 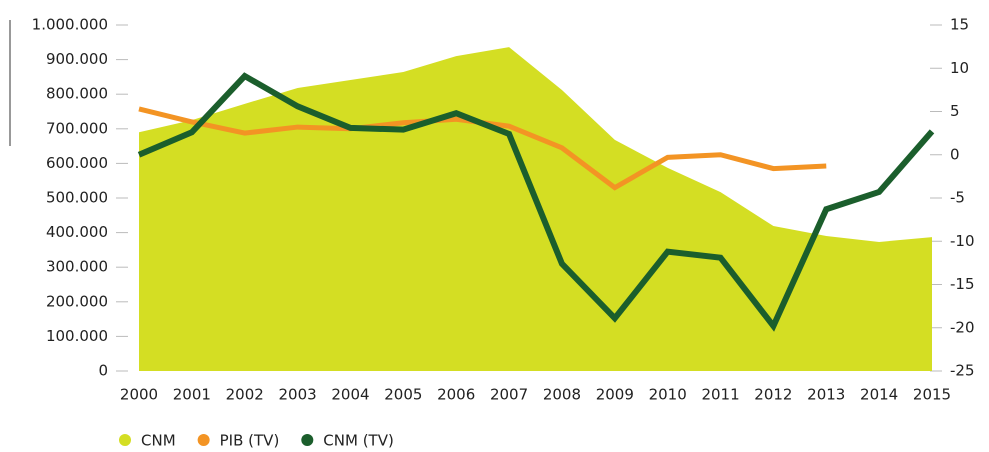 I want to click on legend-label: PIB (TV), so click(x=250, y=441).